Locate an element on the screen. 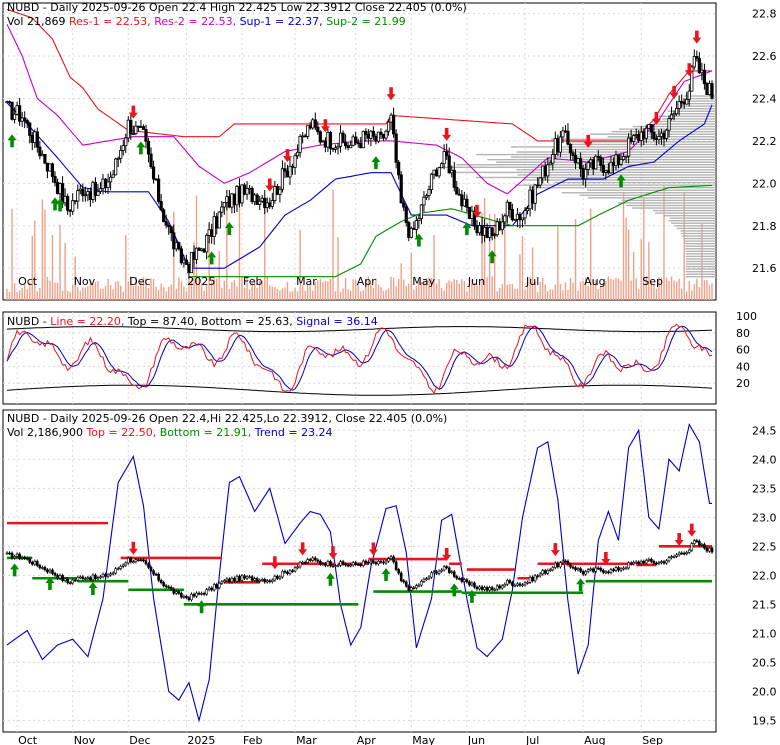  x-tick-label: Apr is located at coordinates (367, 281).